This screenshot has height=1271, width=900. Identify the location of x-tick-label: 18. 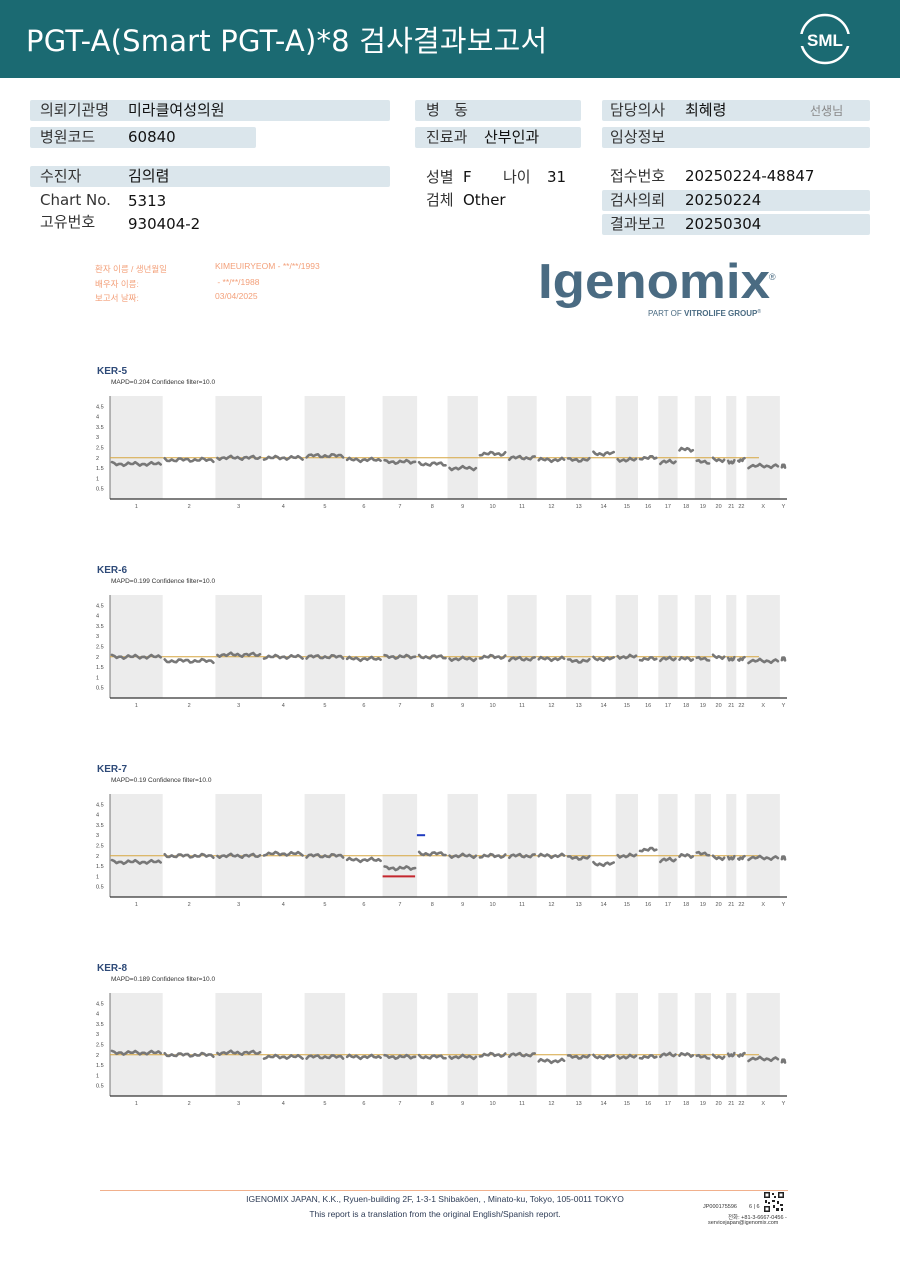
(686, 706).